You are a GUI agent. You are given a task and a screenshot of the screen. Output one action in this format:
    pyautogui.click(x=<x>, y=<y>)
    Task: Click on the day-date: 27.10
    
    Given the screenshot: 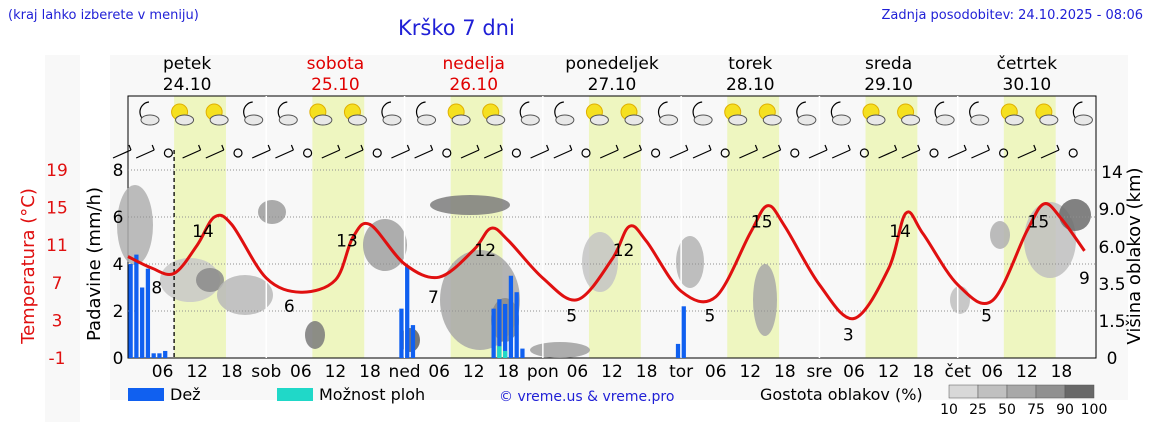 What is the action you would take?
    pyautogui.click(x=612, y=85)
    